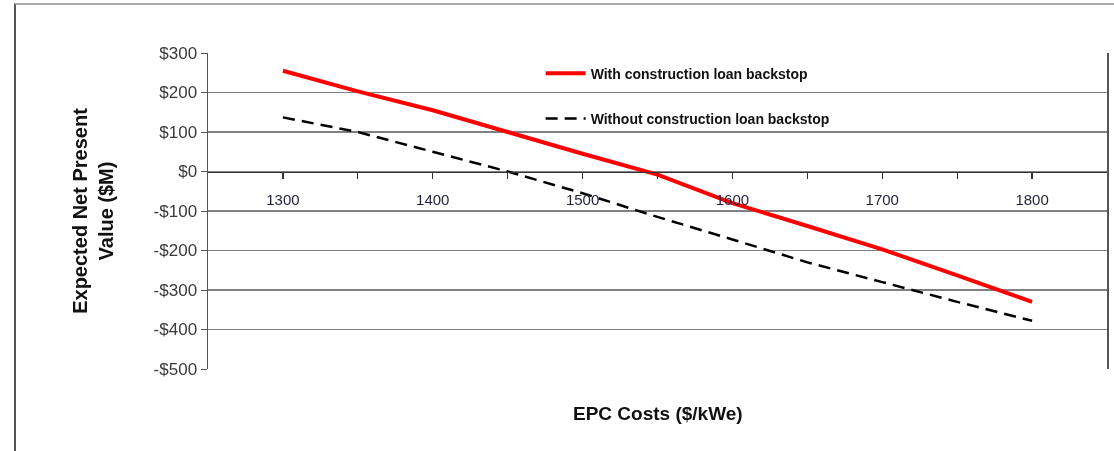 This screenshot has height=451, width=1114. Describe the element at coordinates (283, 199) in the screenshot. I see `x-tick-label: 1300` at that location.